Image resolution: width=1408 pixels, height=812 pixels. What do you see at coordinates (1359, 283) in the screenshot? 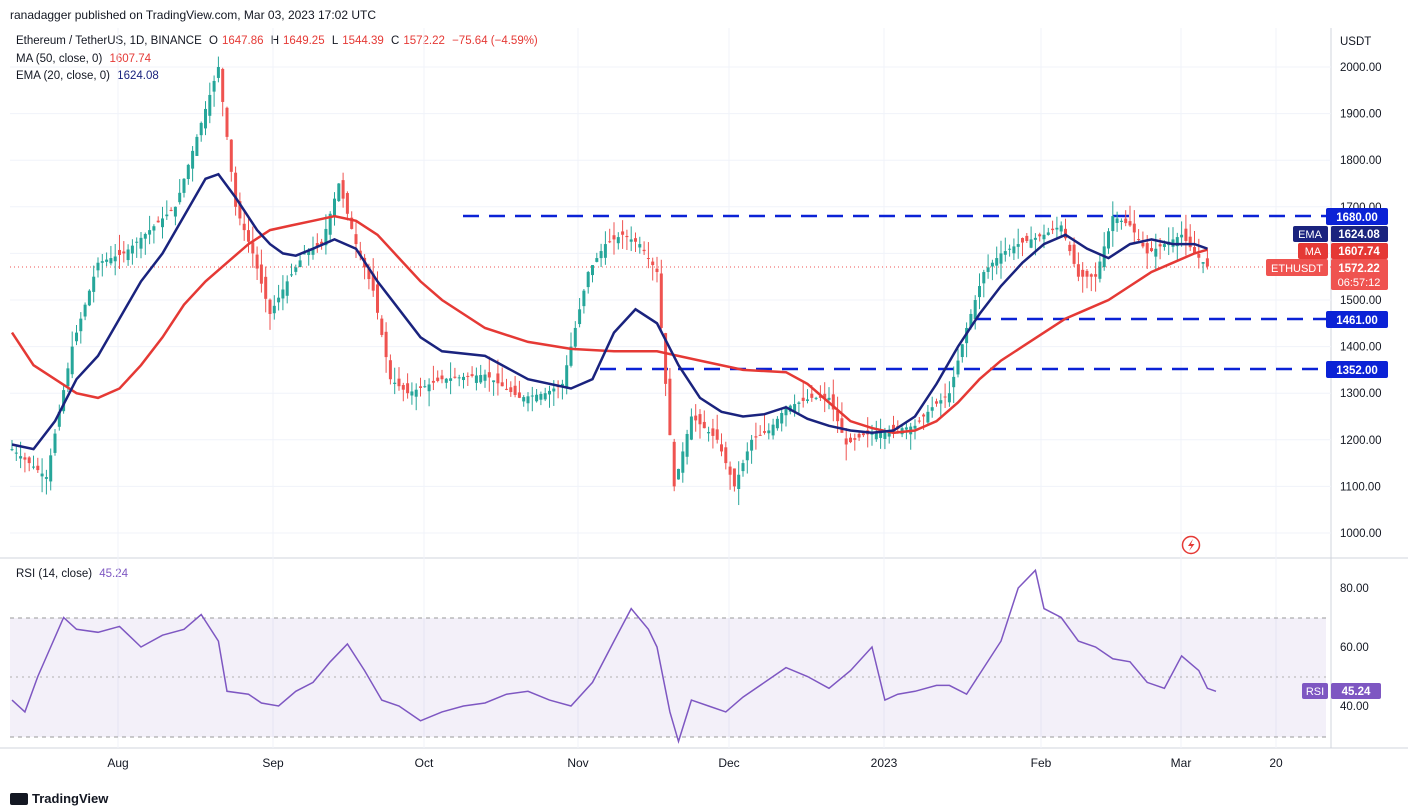
I see `svg-text: 06:57:12` at bounding box center [1359, 283].